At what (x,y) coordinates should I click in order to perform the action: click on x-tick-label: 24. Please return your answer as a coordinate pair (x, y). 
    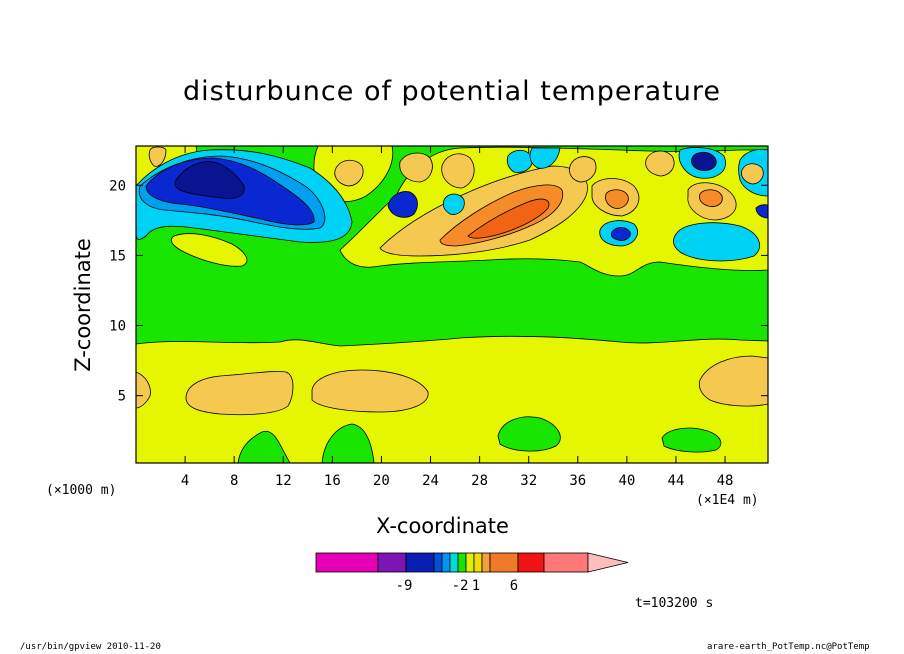
    Looking at the image, I should click on (430, 481).